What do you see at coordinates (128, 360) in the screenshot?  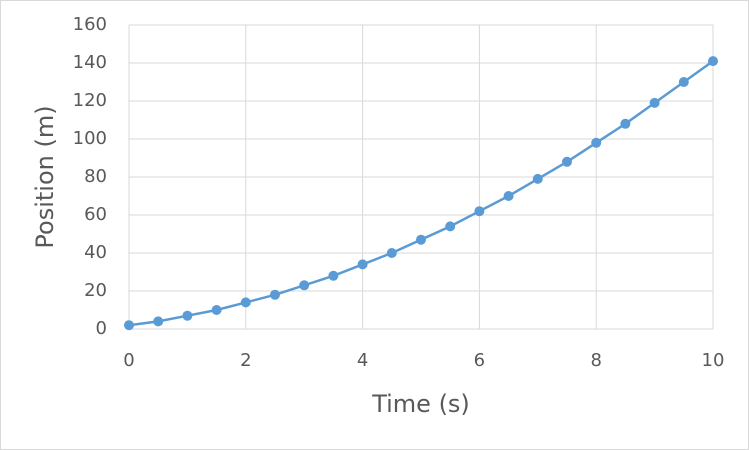 I see `x-tick-label: 0` at bounding box center [128, 360].